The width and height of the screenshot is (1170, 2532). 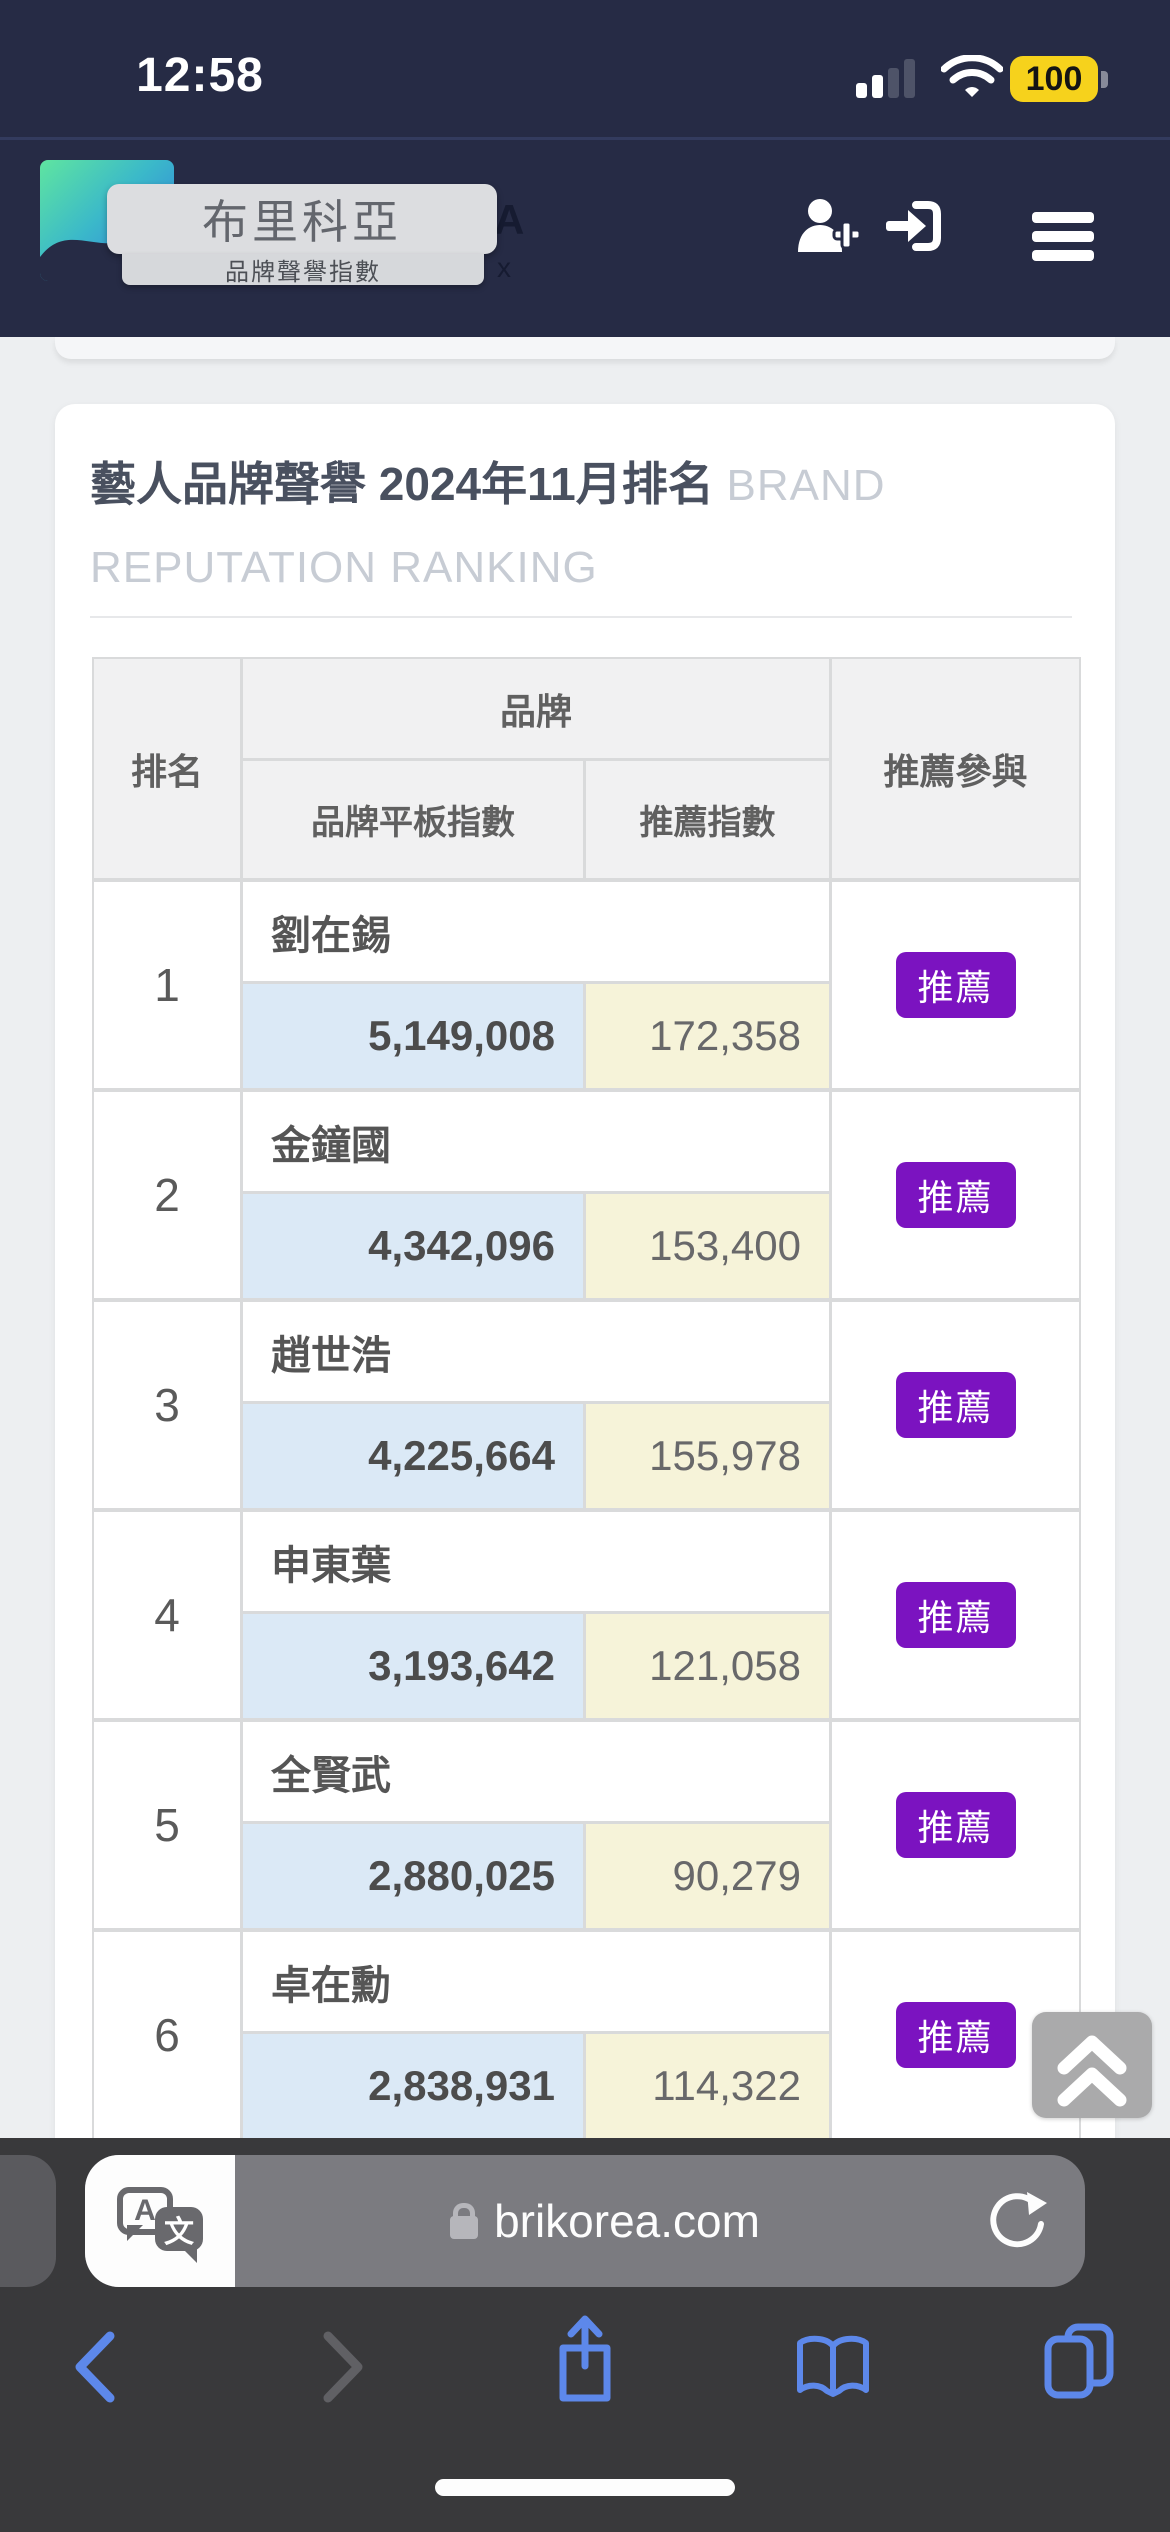 I want to click on table-row: 3 趙世浩 4,225,664 155,978 推薦, so click(x=586, y=1405).